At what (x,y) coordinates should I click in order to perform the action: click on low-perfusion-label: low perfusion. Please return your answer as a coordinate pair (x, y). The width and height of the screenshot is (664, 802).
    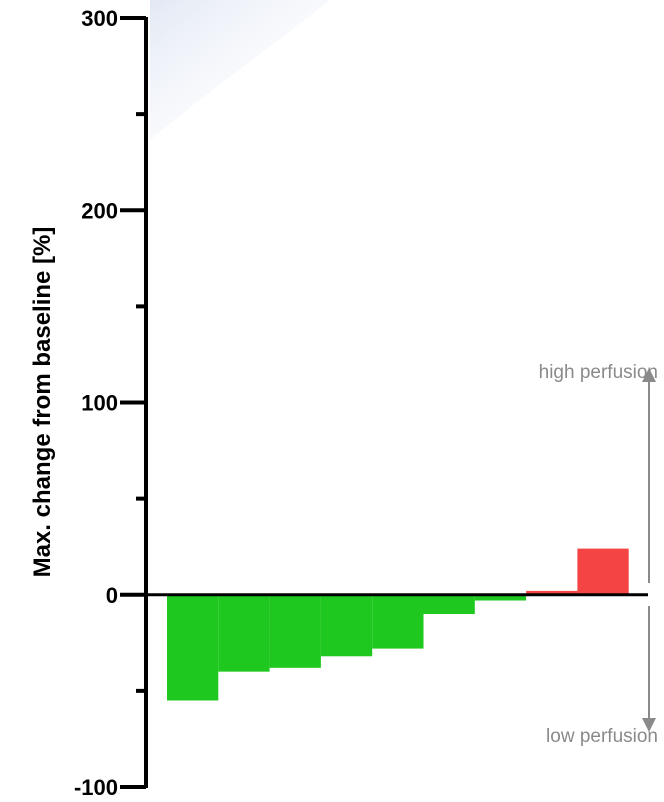
    Looking at the image, I should click on (602, 736).